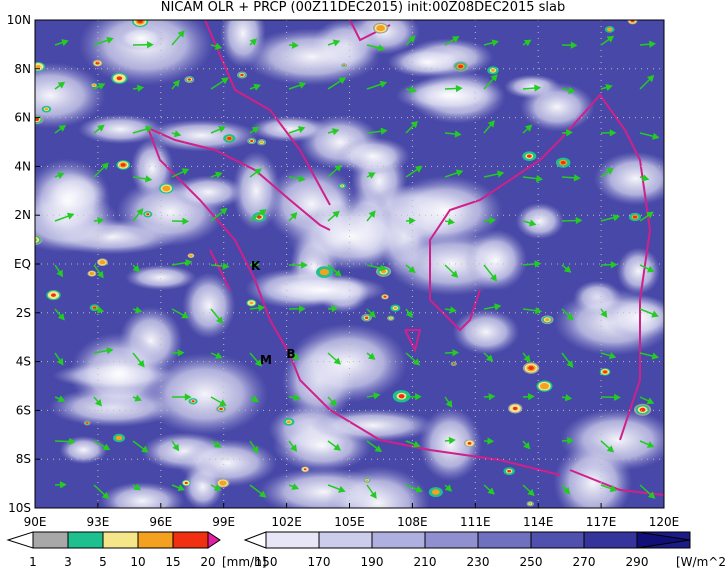  What do you see at coordinates (256, 266) in the screenshot?
I see `marker-label: K` at bounding box center [256, 266].